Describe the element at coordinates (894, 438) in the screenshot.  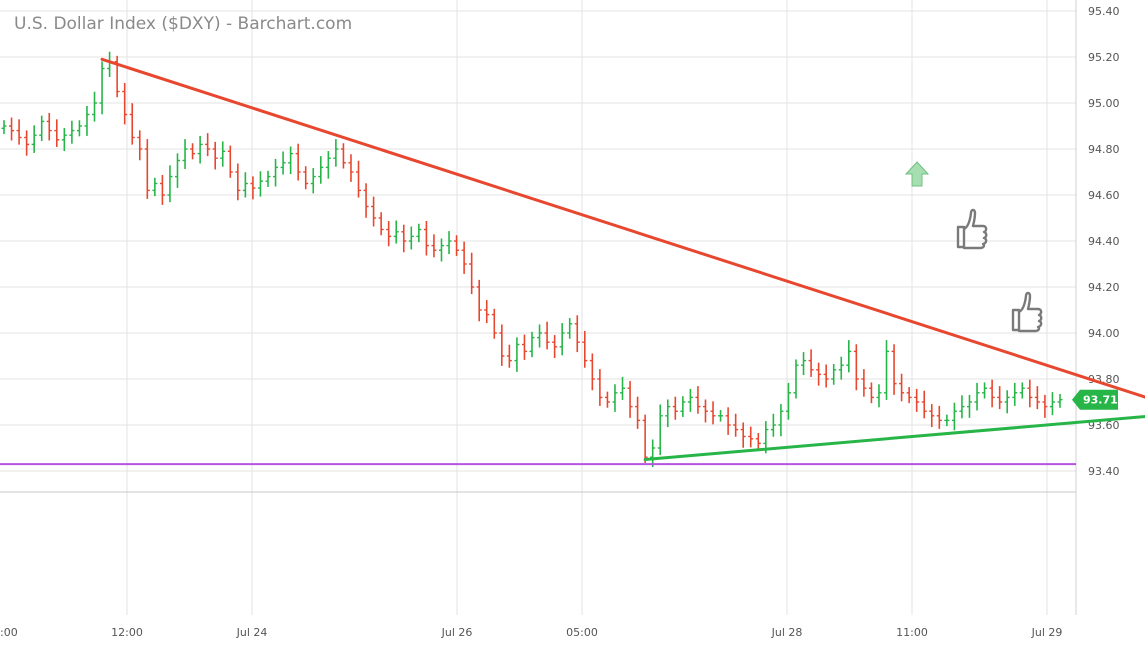
I see `support-trendline` at that location.